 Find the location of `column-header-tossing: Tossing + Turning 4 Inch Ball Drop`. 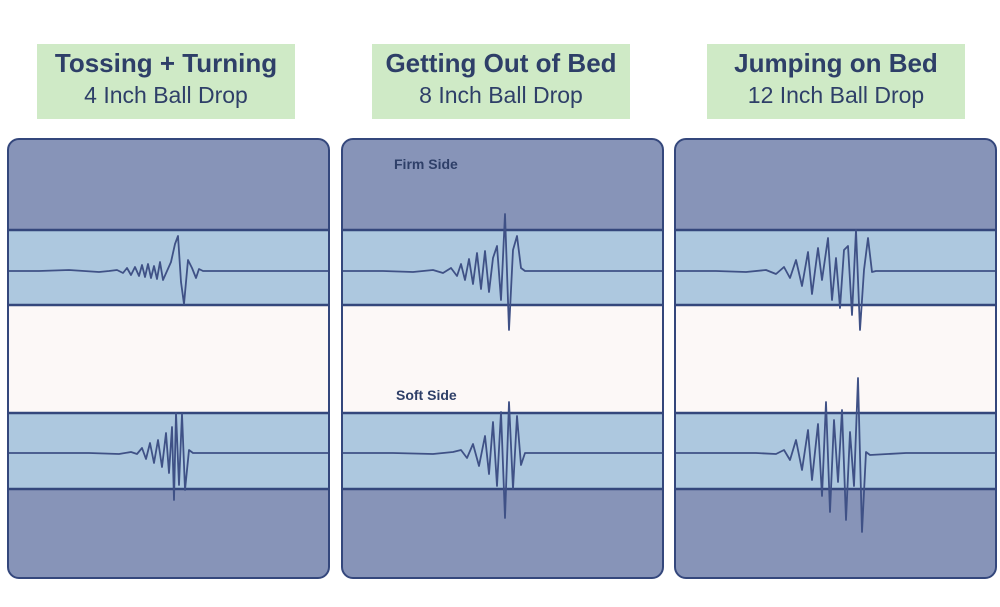

column-header-tossing: Tossing + Turning 4 Inch Ball Drop is located at coordinates (166, 81).